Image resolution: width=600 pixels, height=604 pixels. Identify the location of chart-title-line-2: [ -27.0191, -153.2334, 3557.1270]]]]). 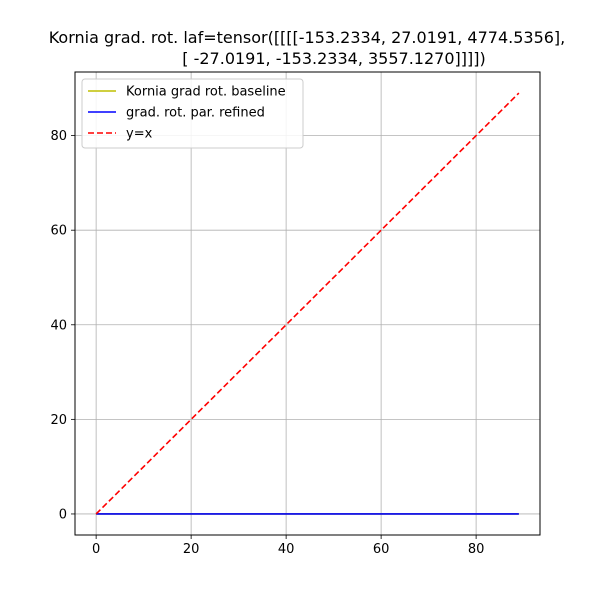
(333, 58).